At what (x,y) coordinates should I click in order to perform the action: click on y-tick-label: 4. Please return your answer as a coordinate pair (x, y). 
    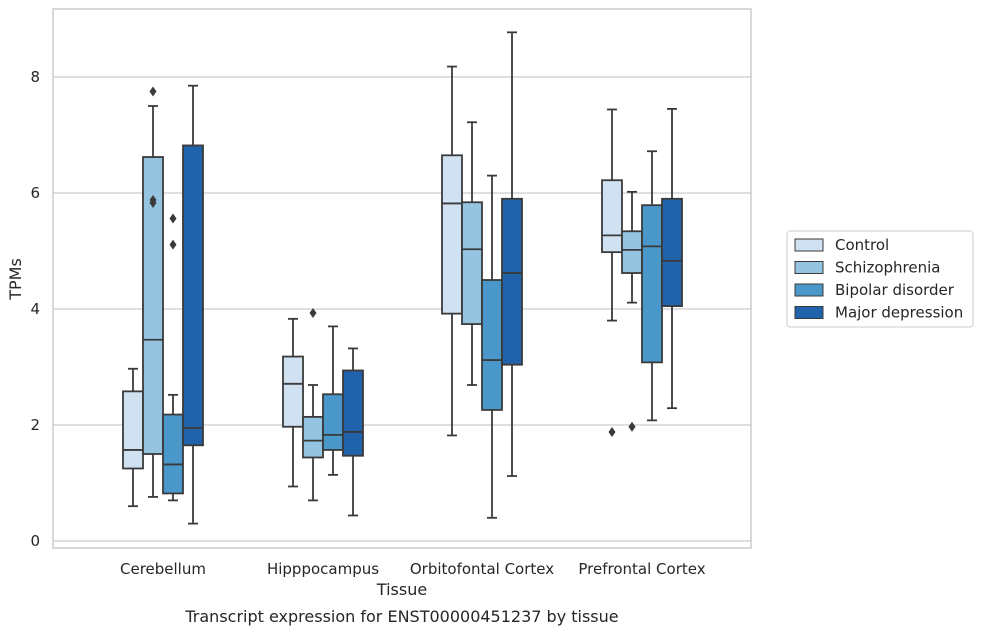
    Looking at the image, I should click on (35, 309).